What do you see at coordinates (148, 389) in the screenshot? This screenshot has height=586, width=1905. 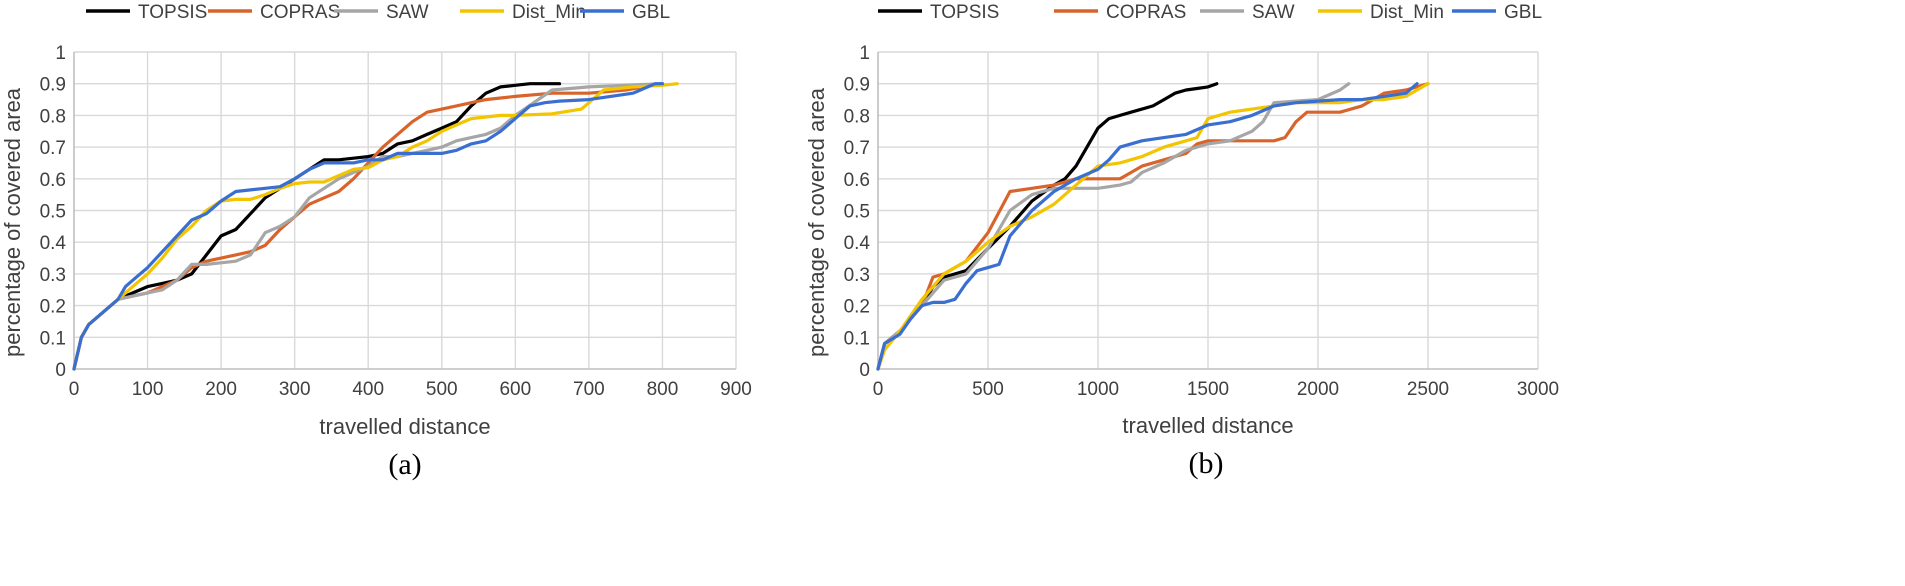 I see `x-tick-label: 100` at bounding box center [148, 389].